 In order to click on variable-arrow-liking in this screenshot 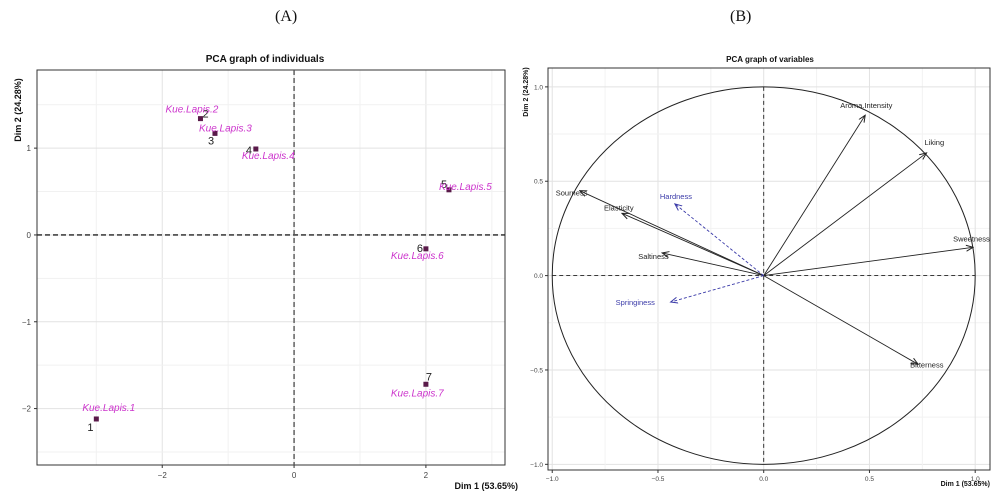, I will do `click(845, 214)`.